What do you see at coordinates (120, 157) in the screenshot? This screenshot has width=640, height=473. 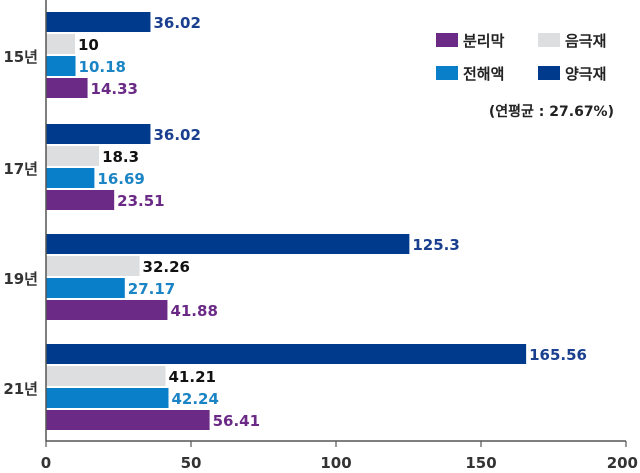 I see `value-label-음극재-17년: 18.3` at bounding box center [120, 157].